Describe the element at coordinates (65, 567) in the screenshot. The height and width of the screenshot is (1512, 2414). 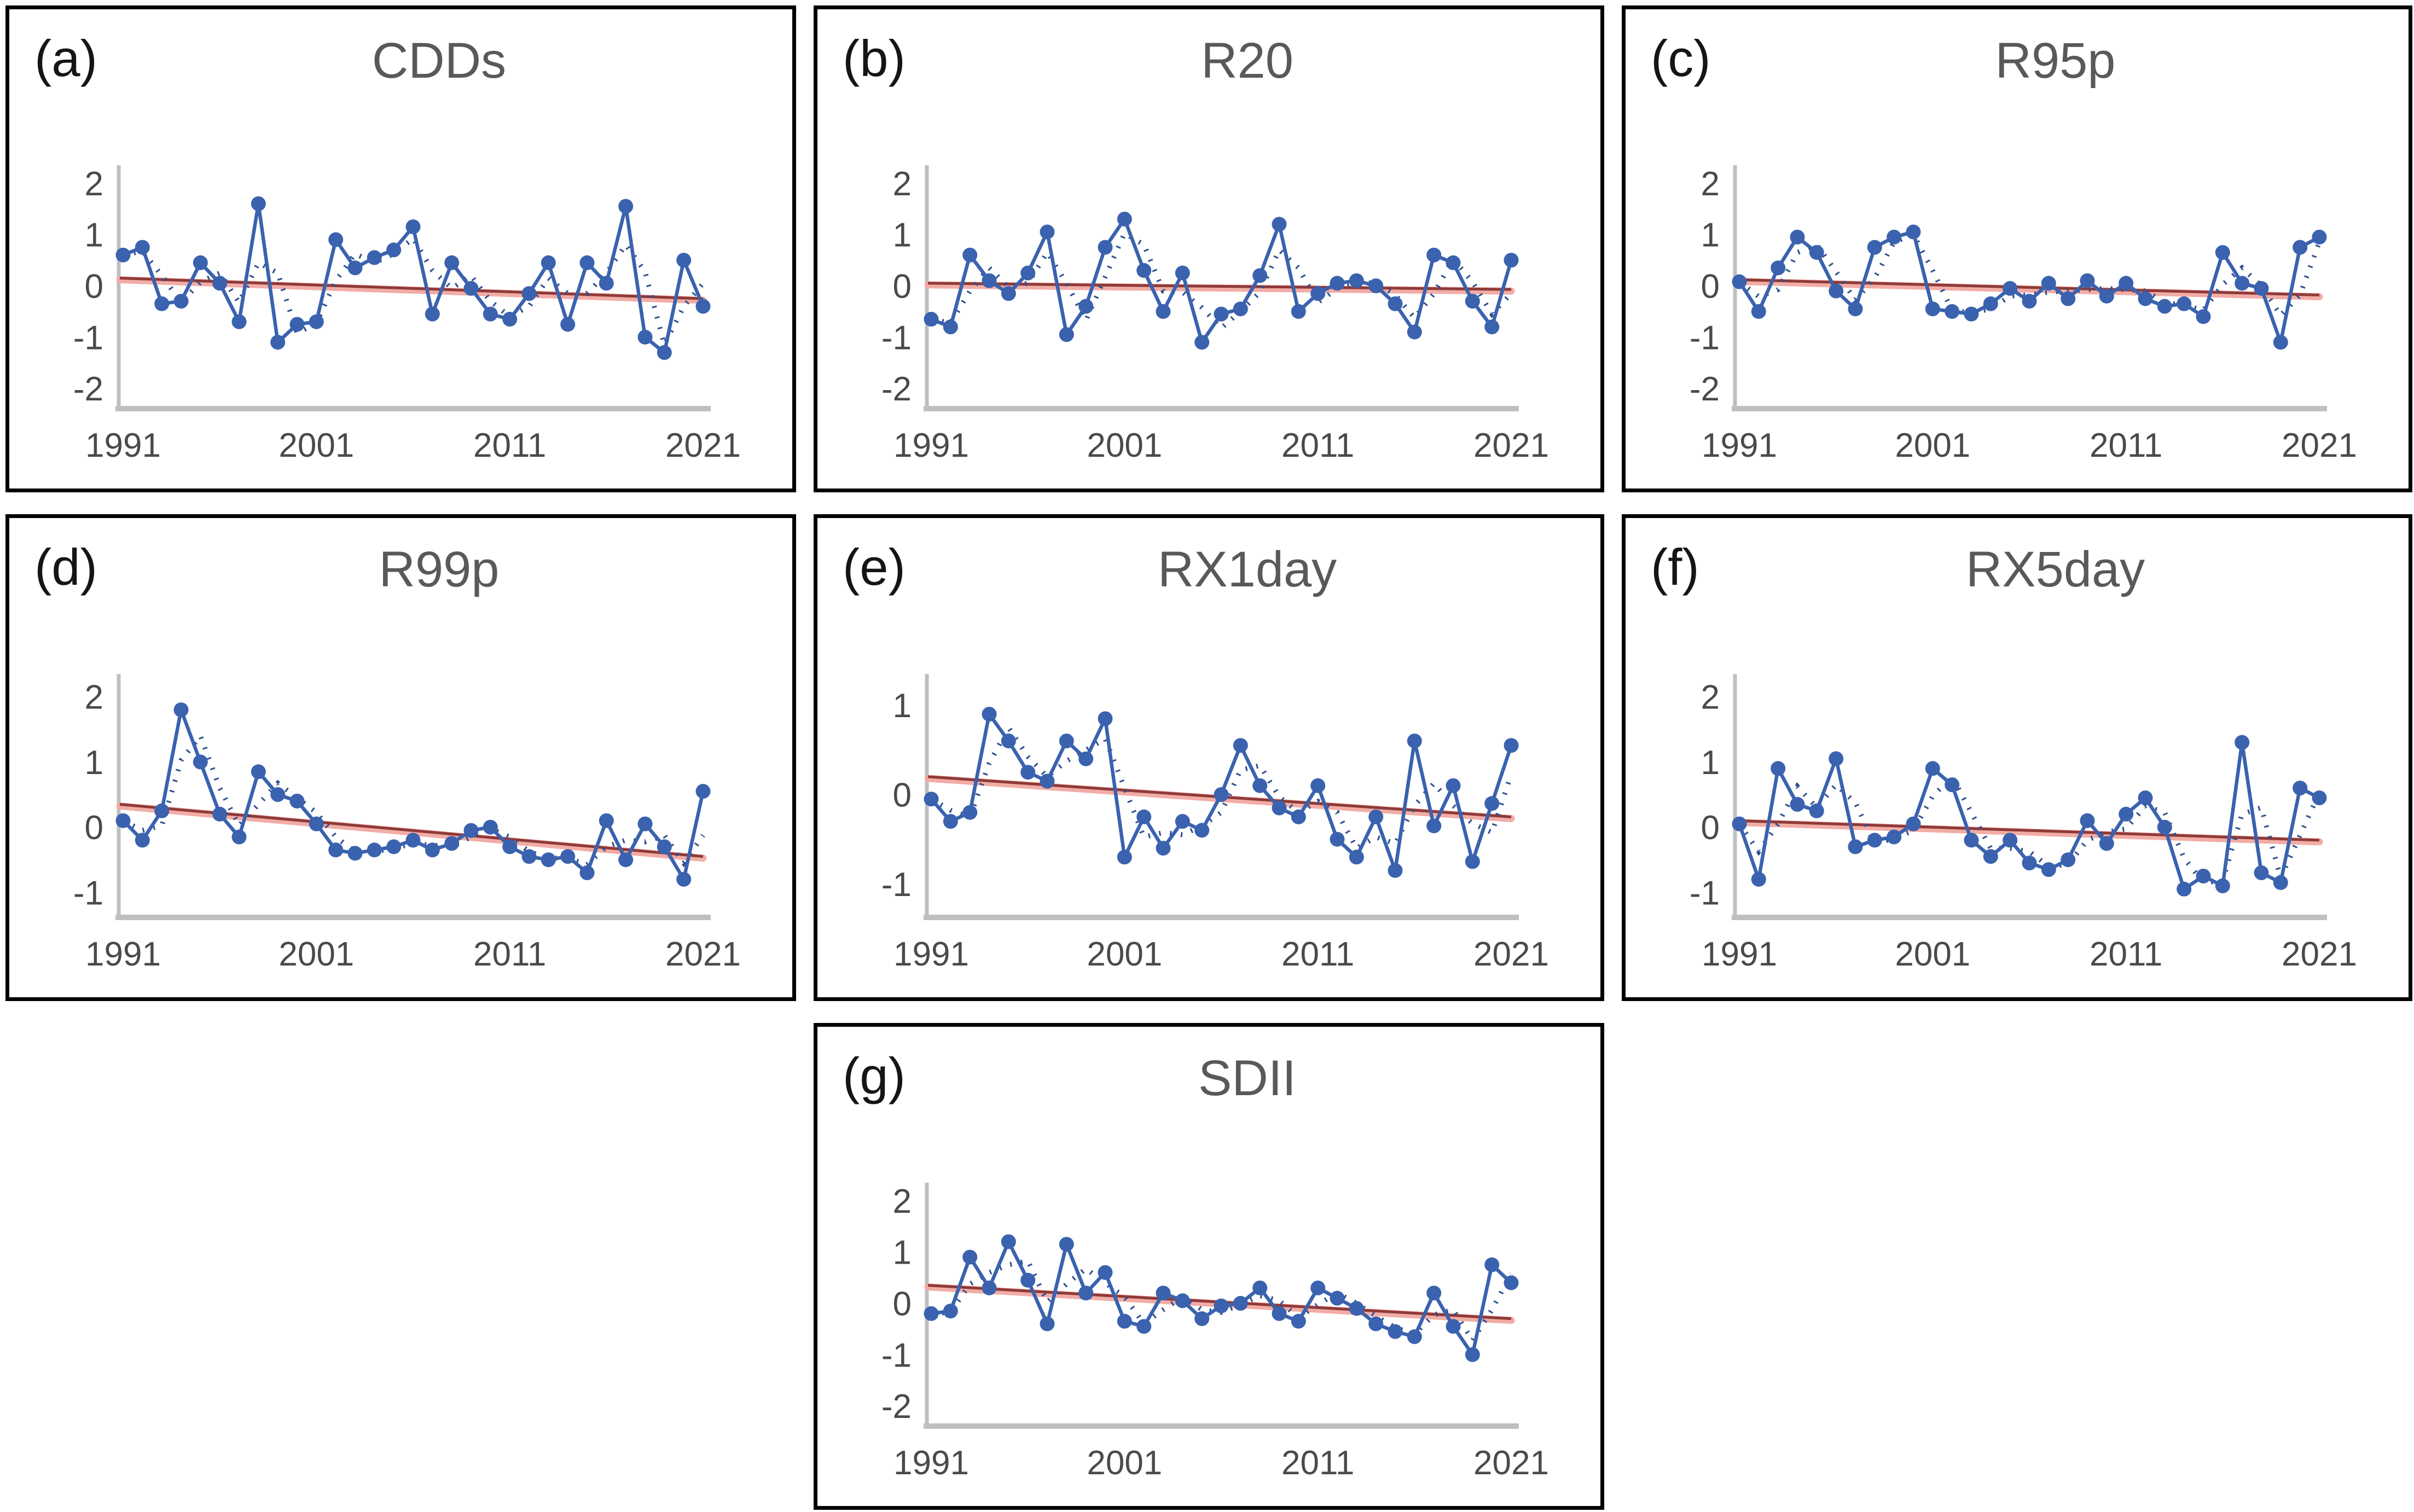
I see `panel-letter-label: (d)` at that location.